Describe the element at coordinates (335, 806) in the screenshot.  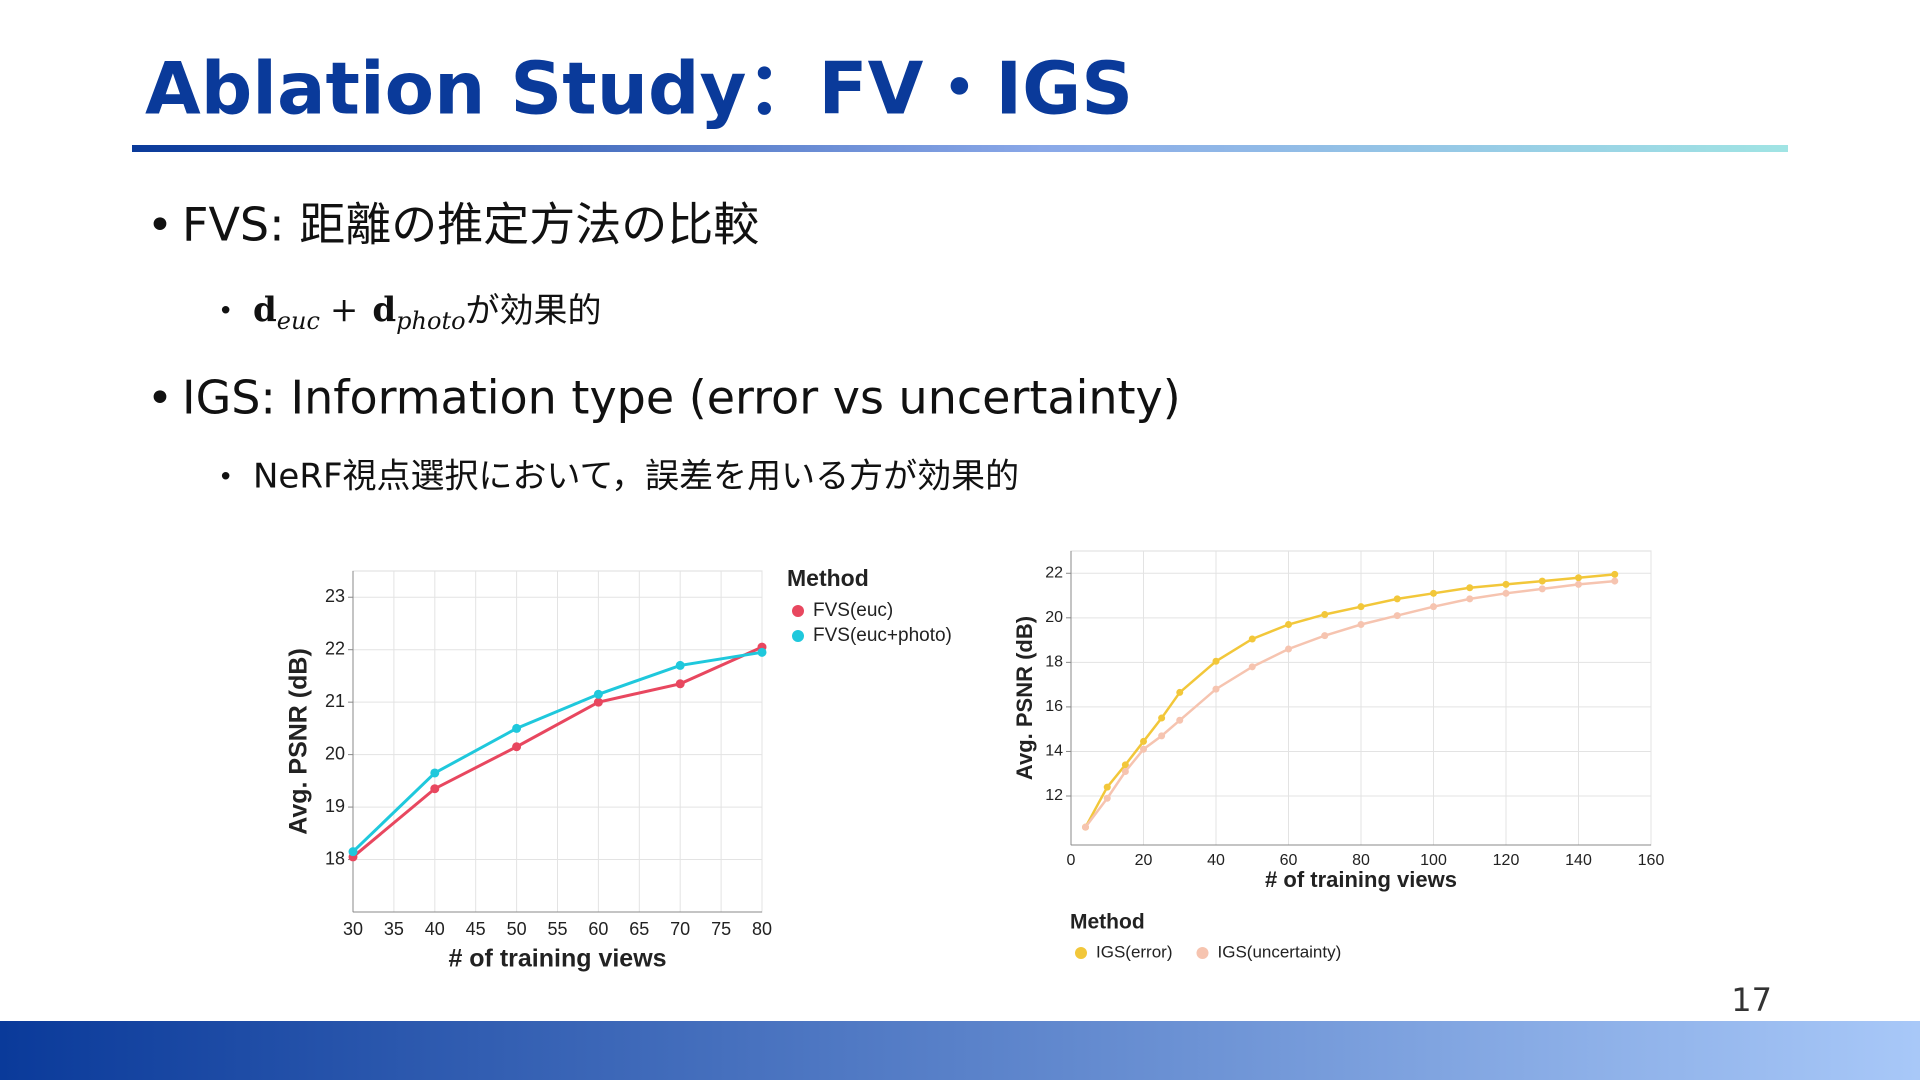
I see `y-tick-label: 19` at that location.